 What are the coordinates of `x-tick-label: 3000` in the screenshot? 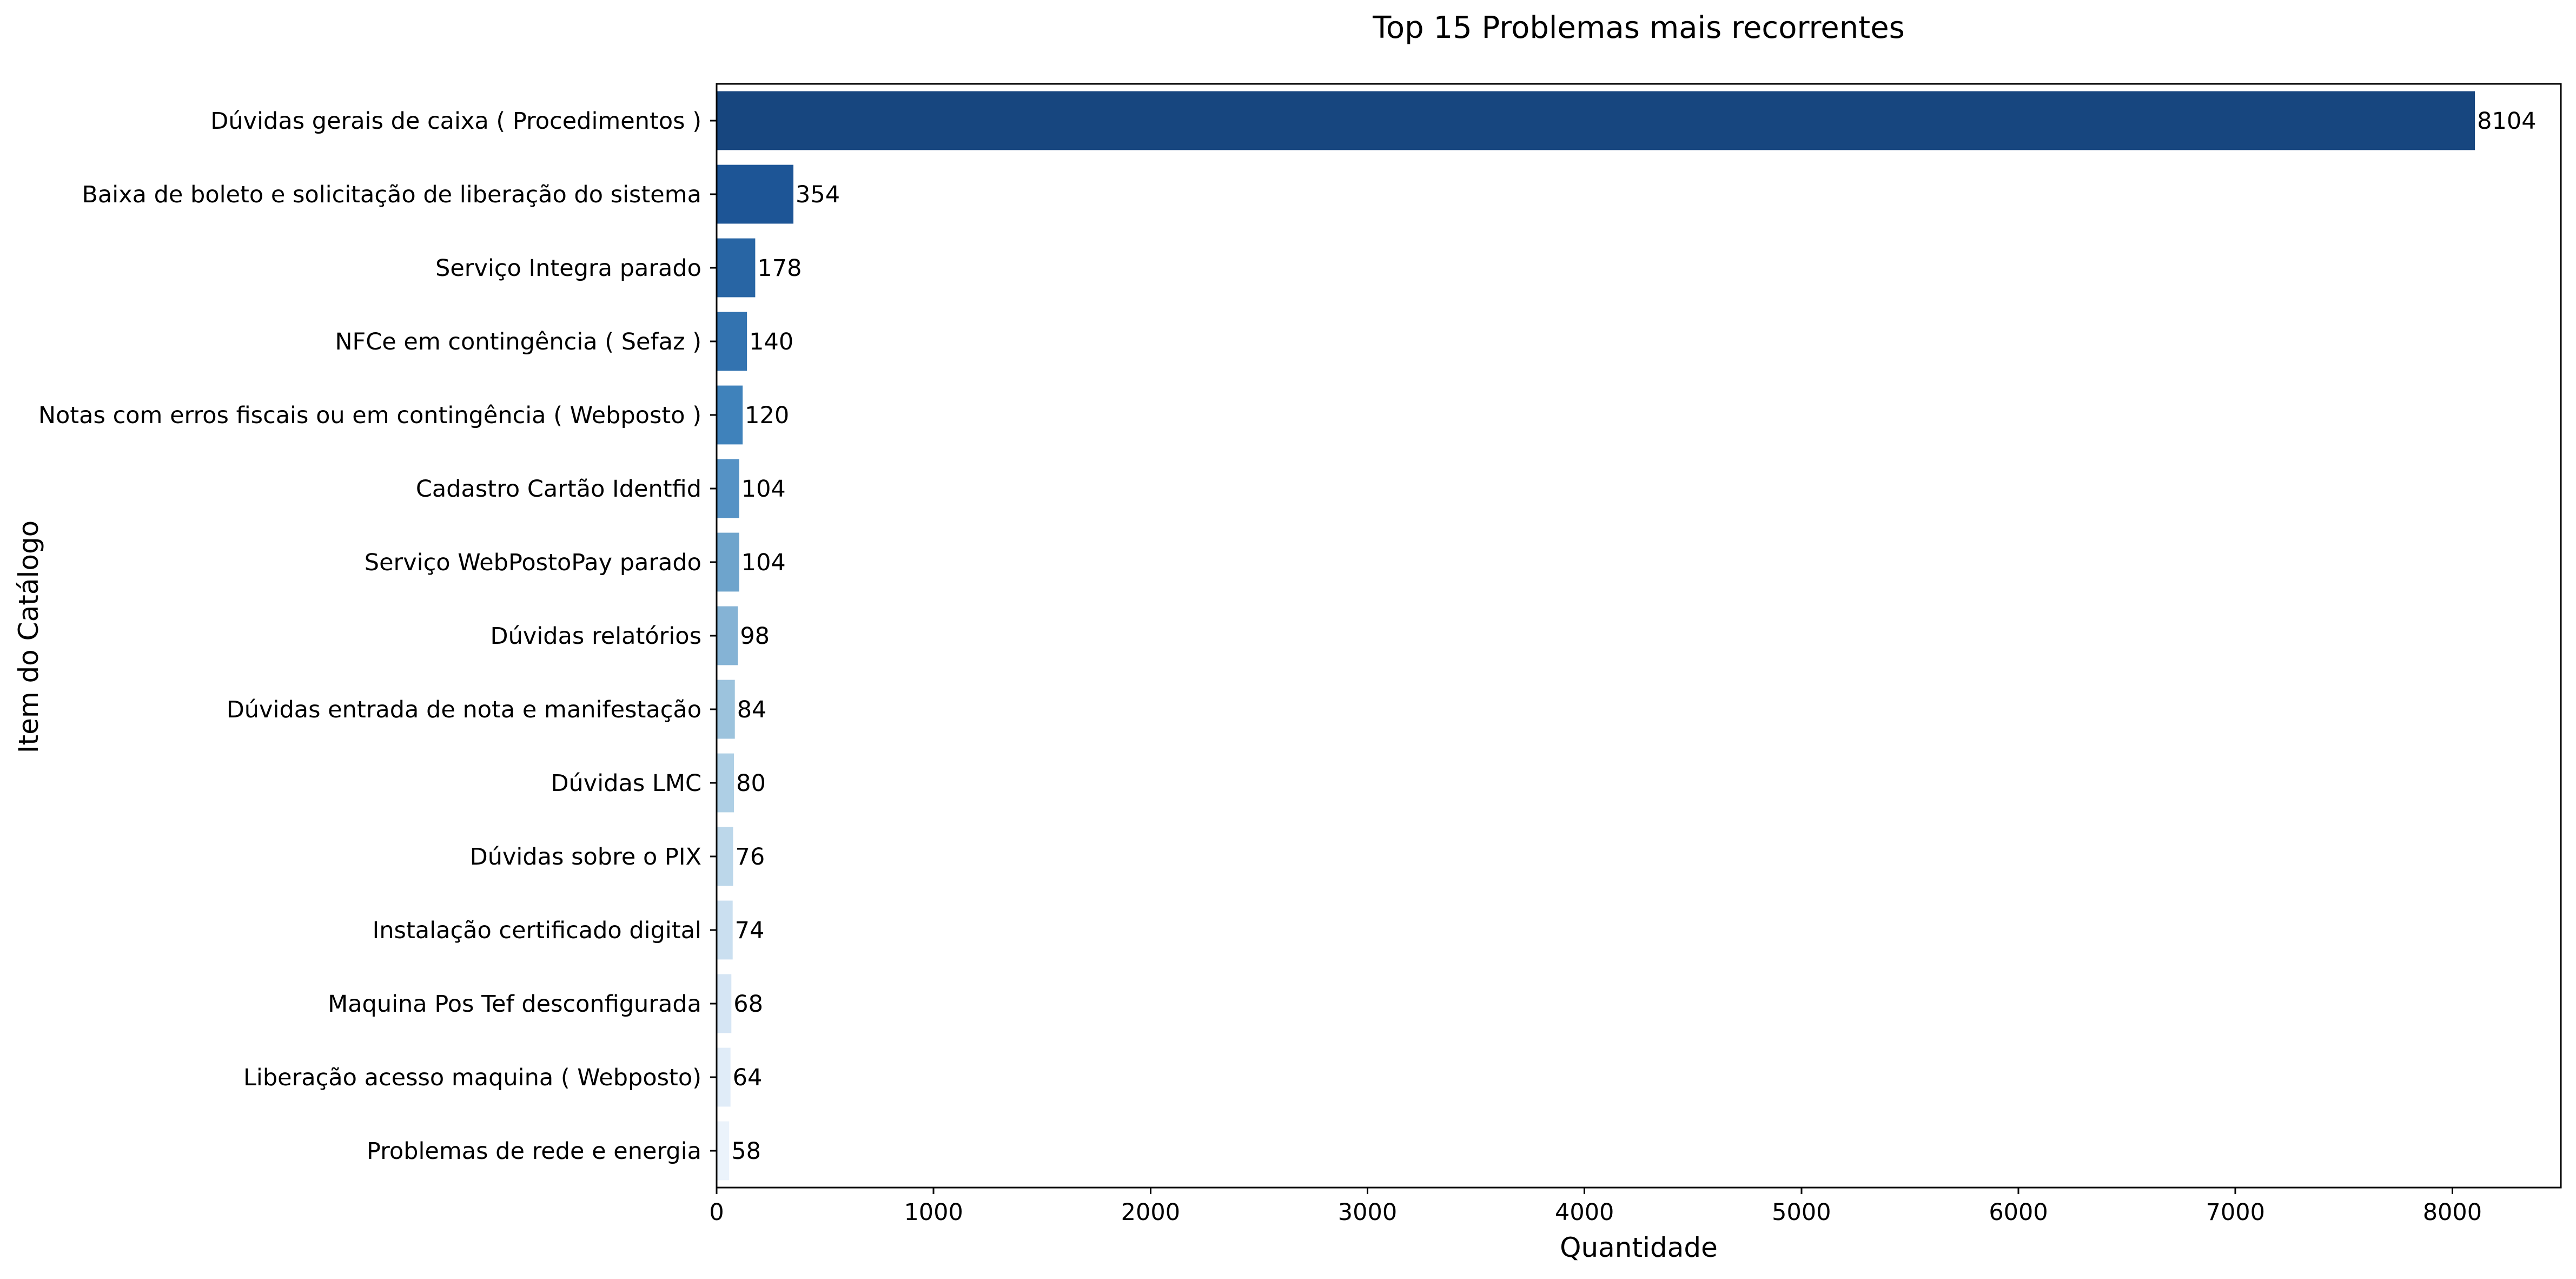 It's located at (1368, 1212).